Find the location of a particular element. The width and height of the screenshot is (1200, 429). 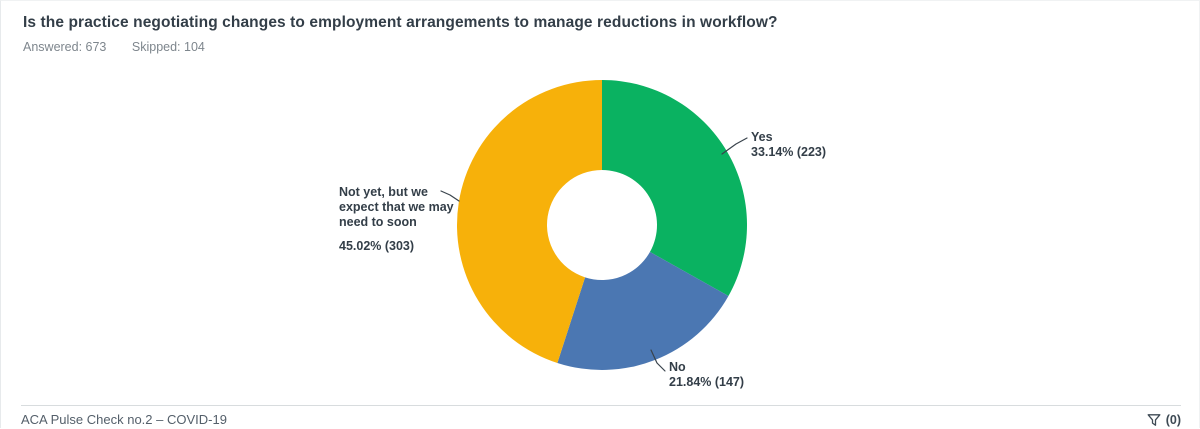

slice-label-yes: Yes 33.14% (223) is located at coordinates (788, 145).